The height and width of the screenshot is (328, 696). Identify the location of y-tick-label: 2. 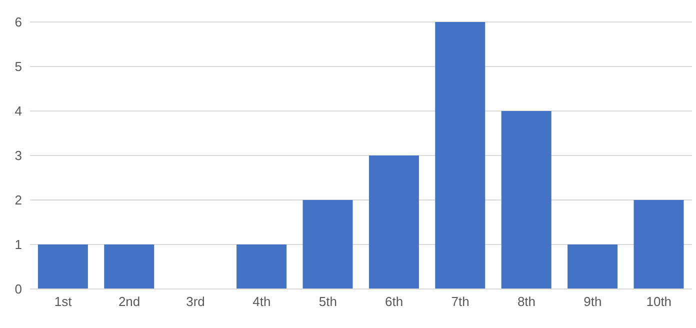
(18, 200).